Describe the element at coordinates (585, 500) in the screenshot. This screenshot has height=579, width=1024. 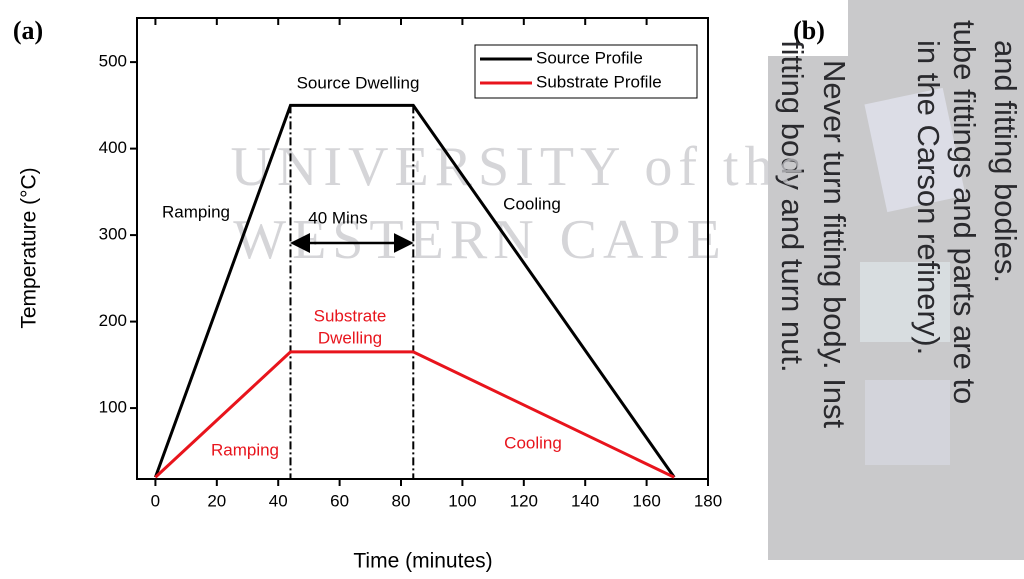
I see `x-tick-label: 140` at that location.